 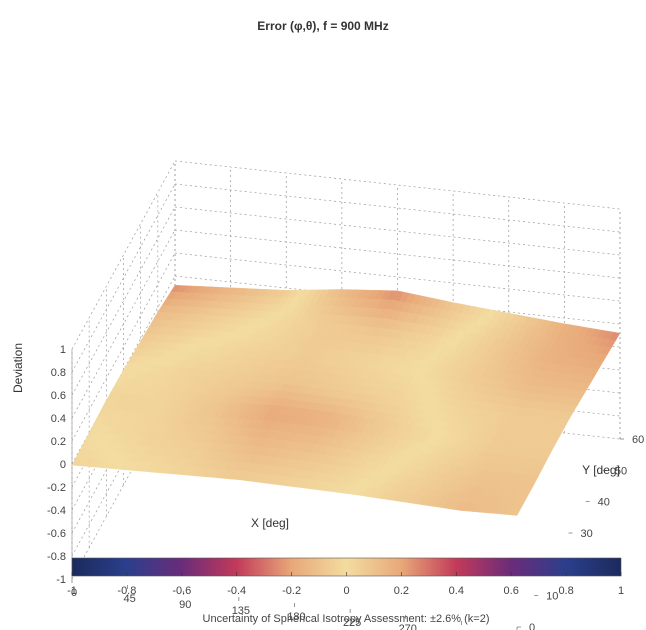 What do you see at coordinates (294, 604) in the screenshot?
I see `x-axis-ticks: 04590135180225270315360` at bounding box center [294, 604].